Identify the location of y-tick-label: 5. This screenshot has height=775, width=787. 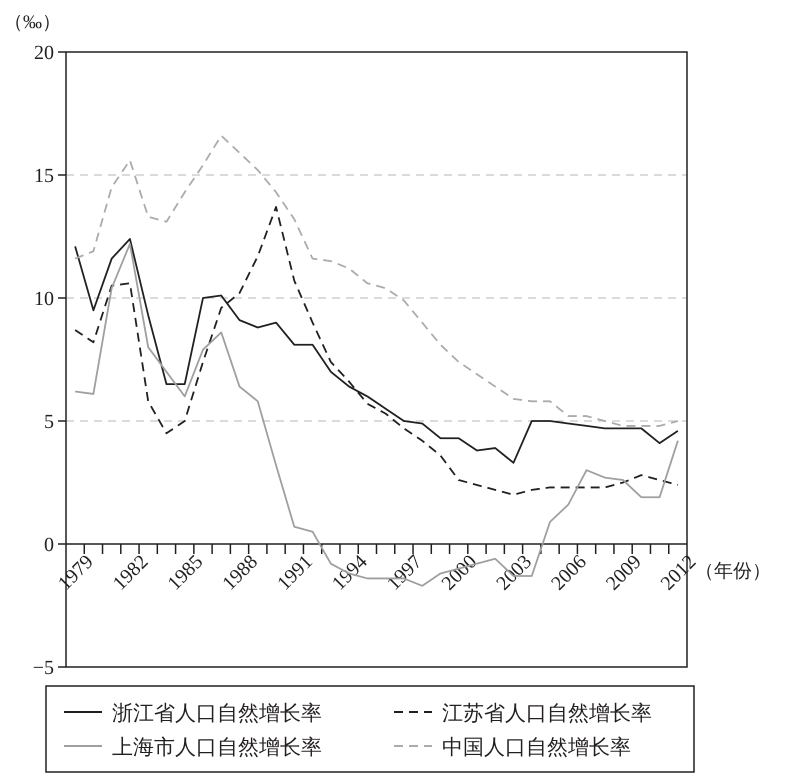
(49, 422).